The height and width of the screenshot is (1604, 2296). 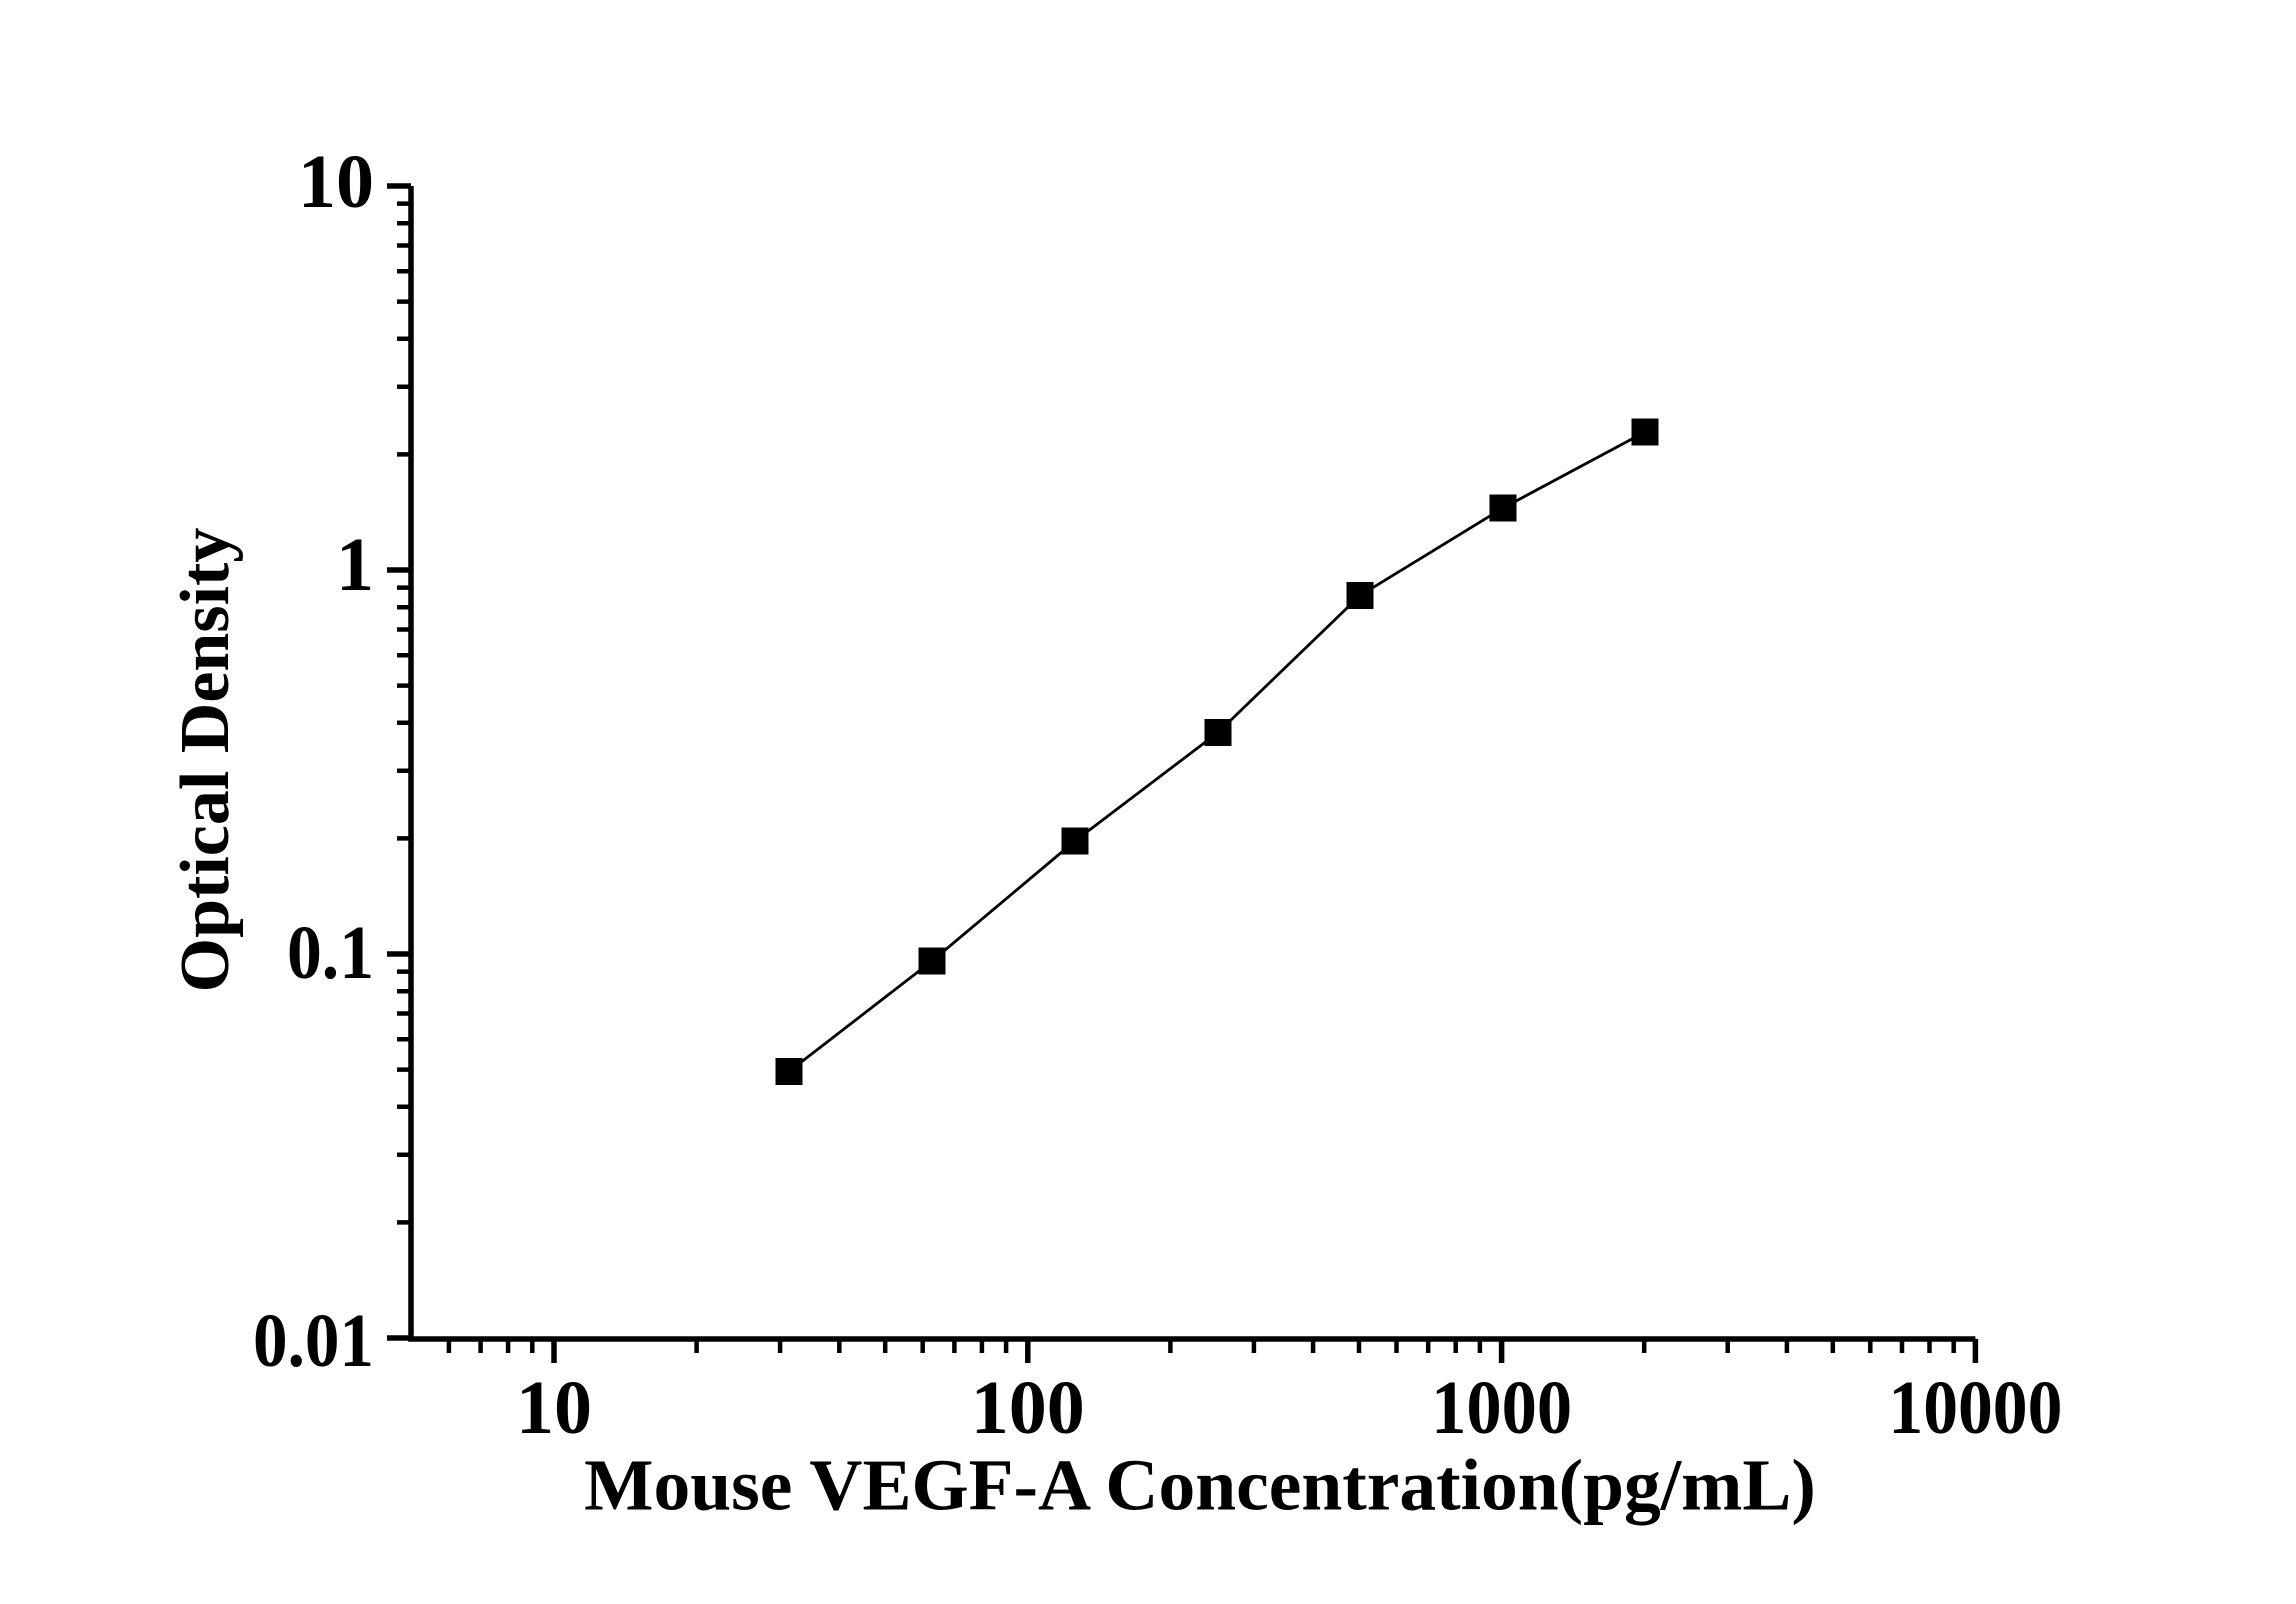 What do you see at coordinates (205, 760) in the screenshot?
I see `svg-text: Optical Density` at bounding box center [205, 760].